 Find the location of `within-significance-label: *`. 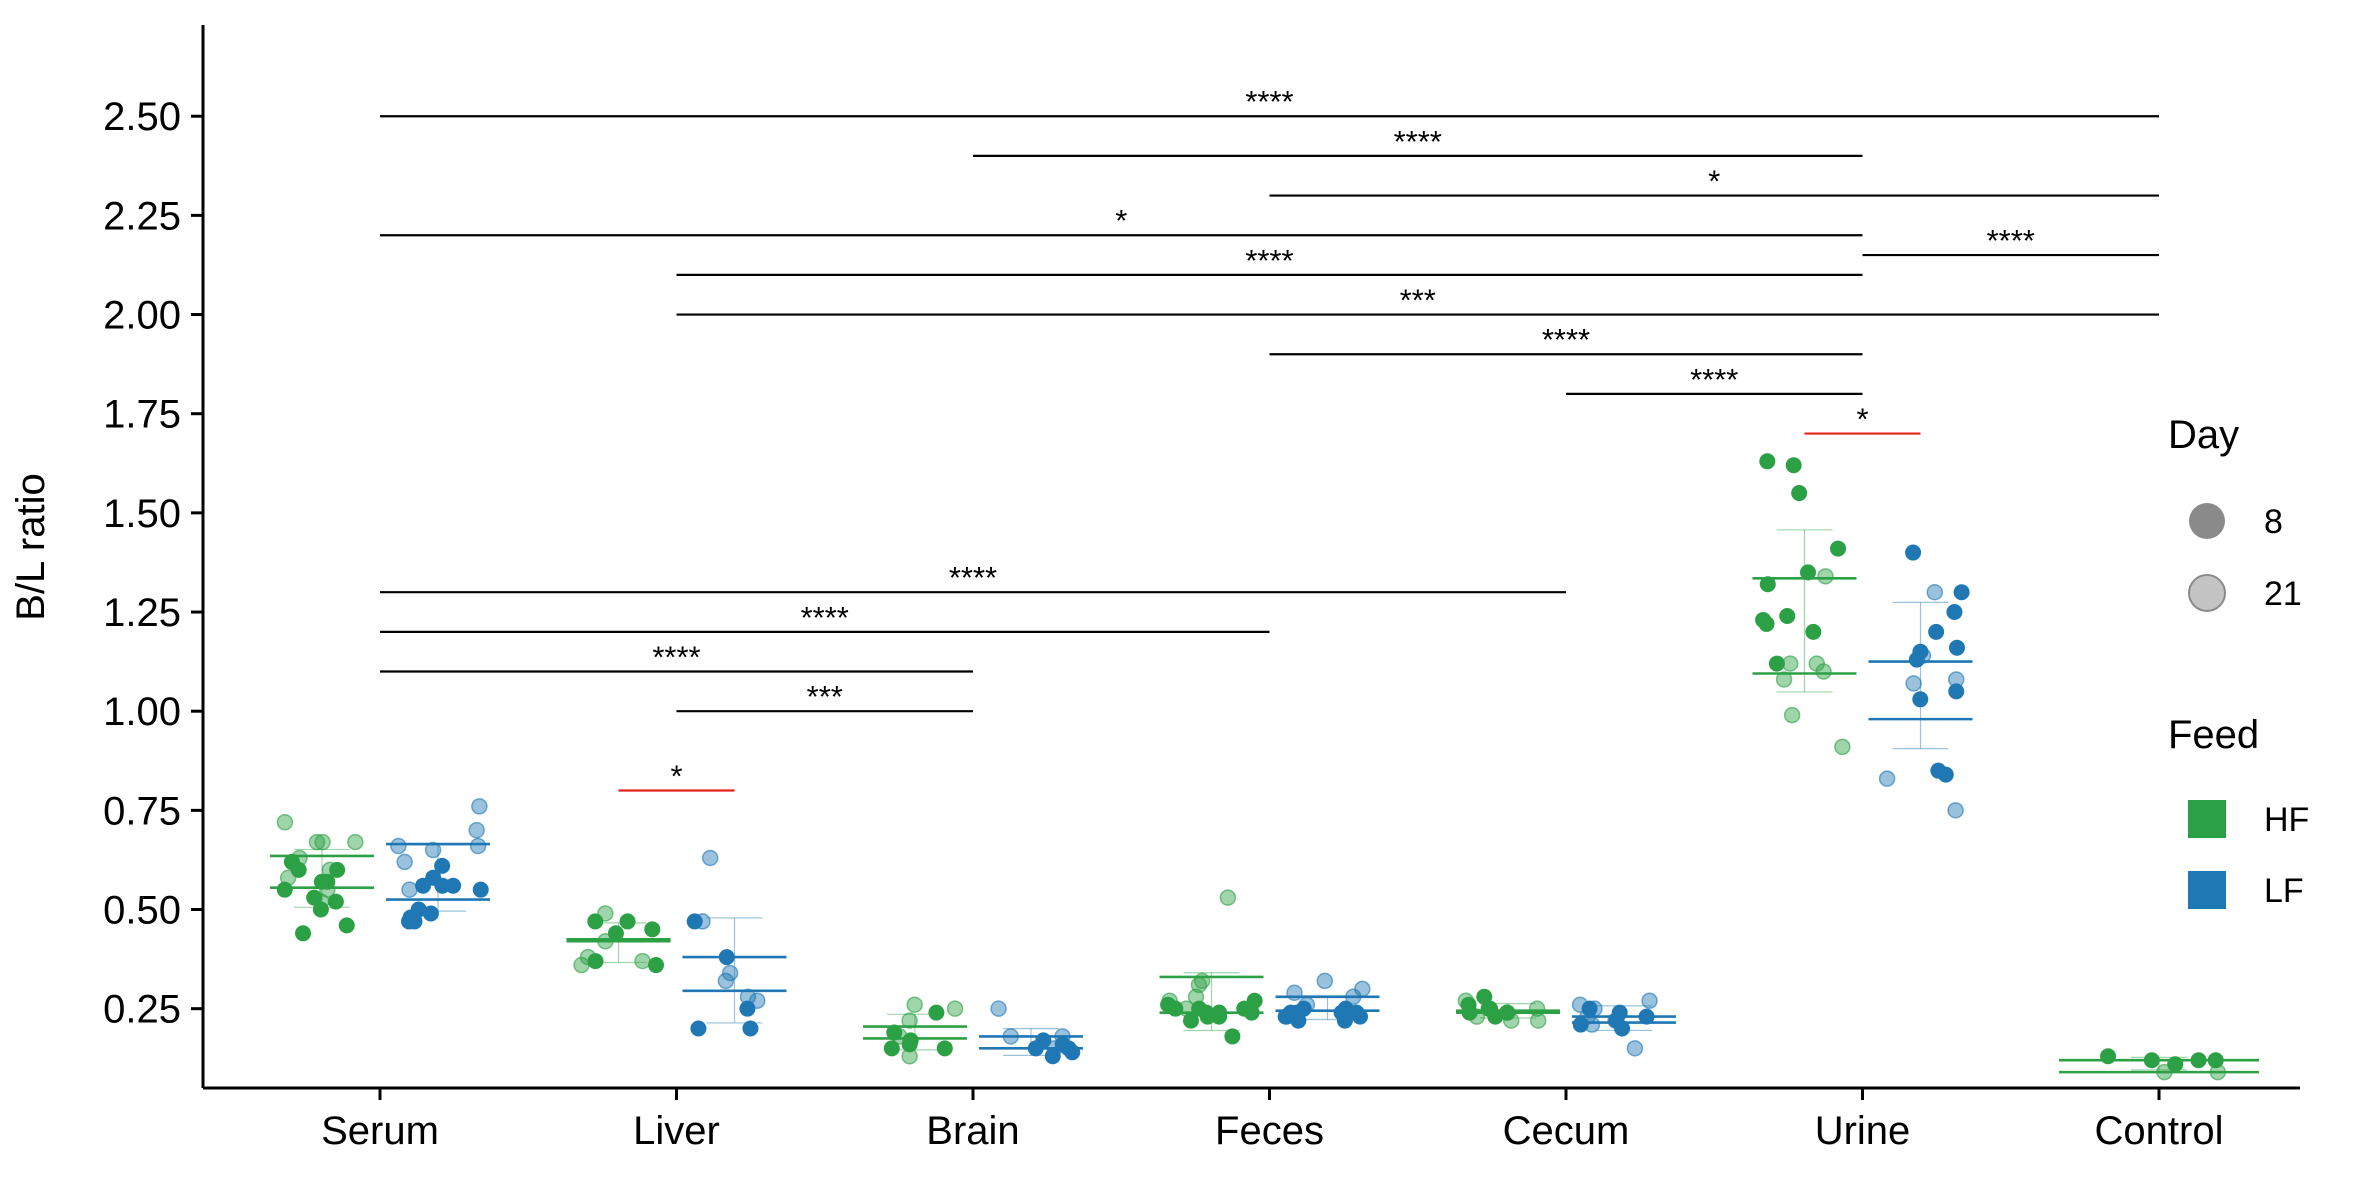

within-significance-label: * is located at coordinates (676, 776).